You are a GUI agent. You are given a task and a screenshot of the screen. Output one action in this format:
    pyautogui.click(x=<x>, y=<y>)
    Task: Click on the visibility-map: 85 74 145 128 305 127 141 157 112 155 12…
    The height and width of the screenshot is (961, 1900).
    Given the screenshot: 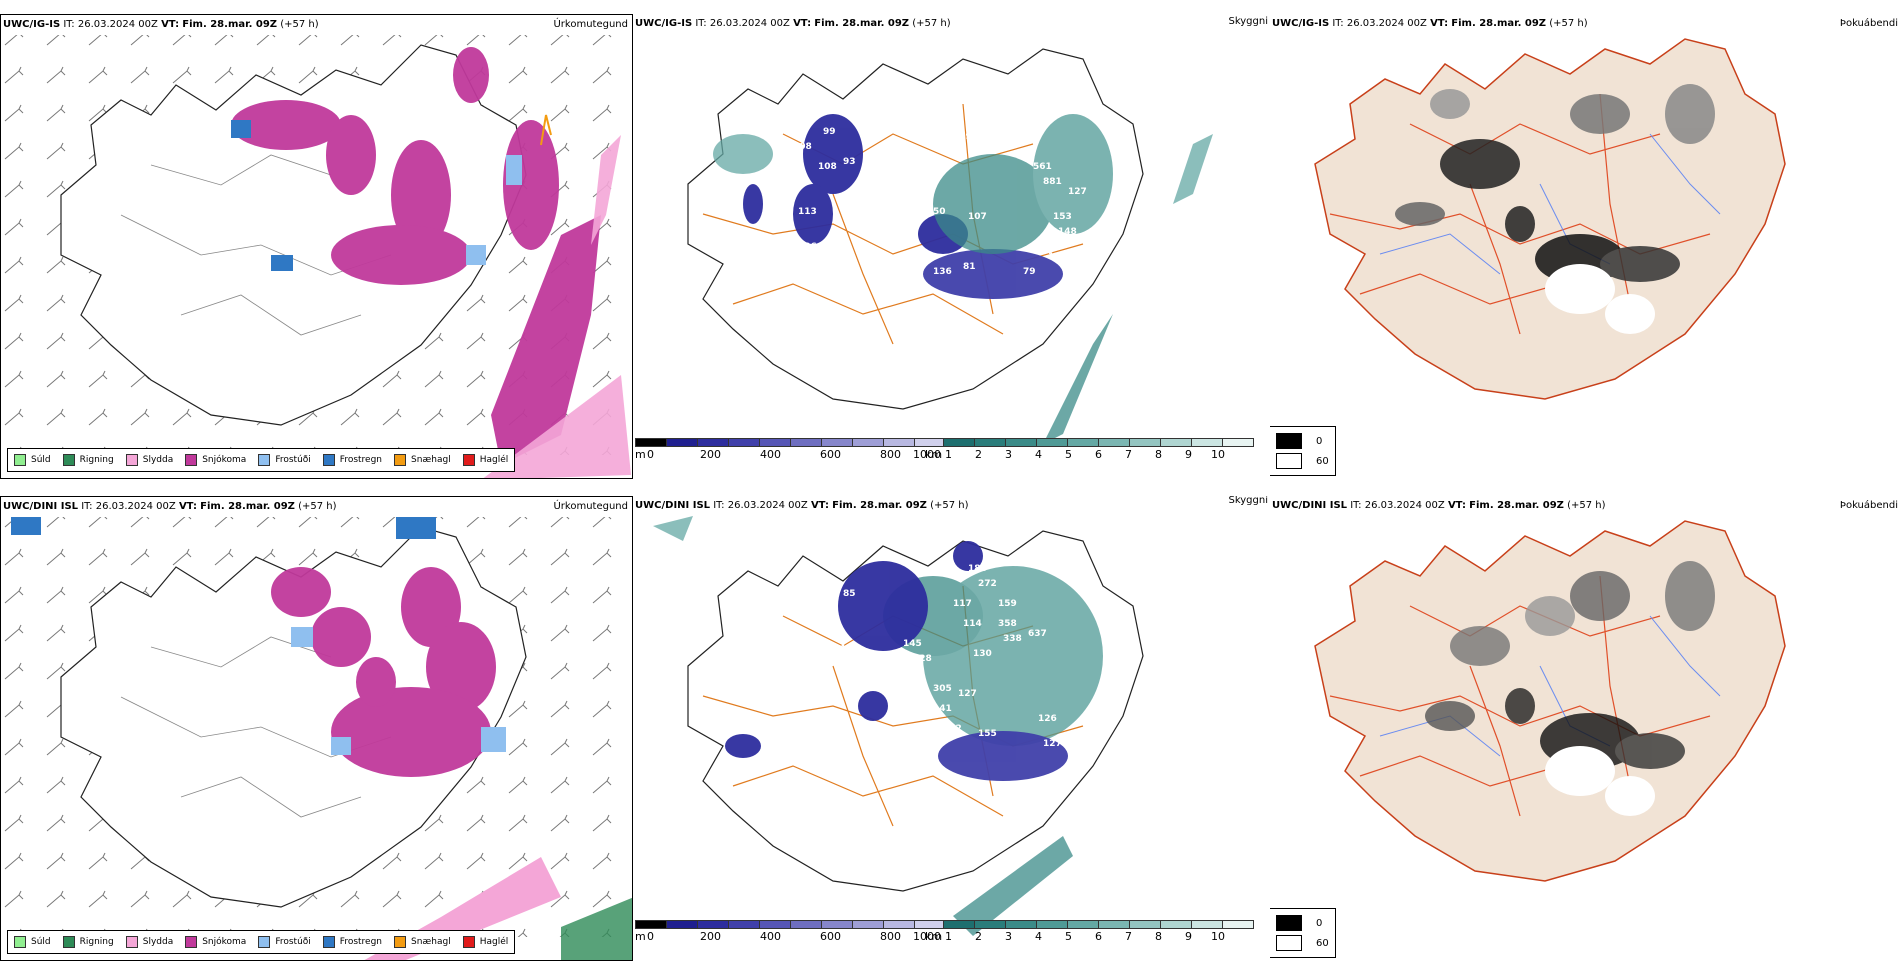 What is the action you would take?
    pyautogui.click(x=898, y=726)
    